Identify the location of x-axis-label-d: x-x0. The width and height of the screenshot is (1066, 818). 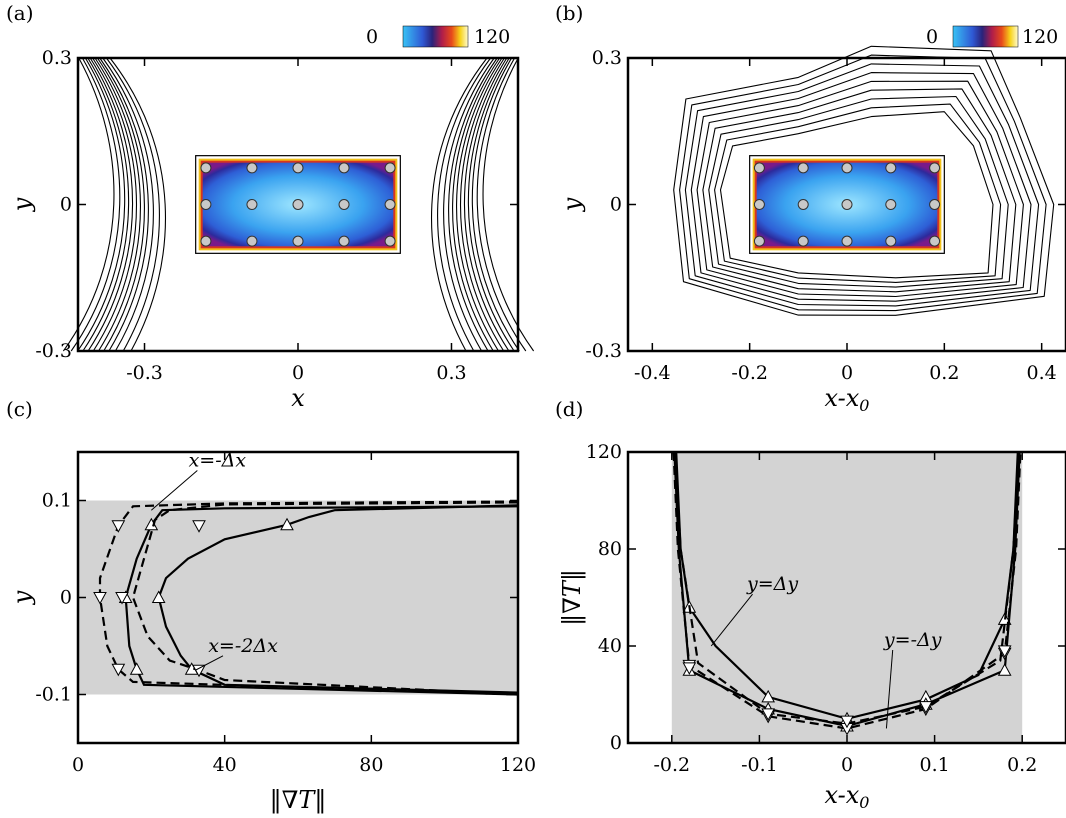
(847, 796).